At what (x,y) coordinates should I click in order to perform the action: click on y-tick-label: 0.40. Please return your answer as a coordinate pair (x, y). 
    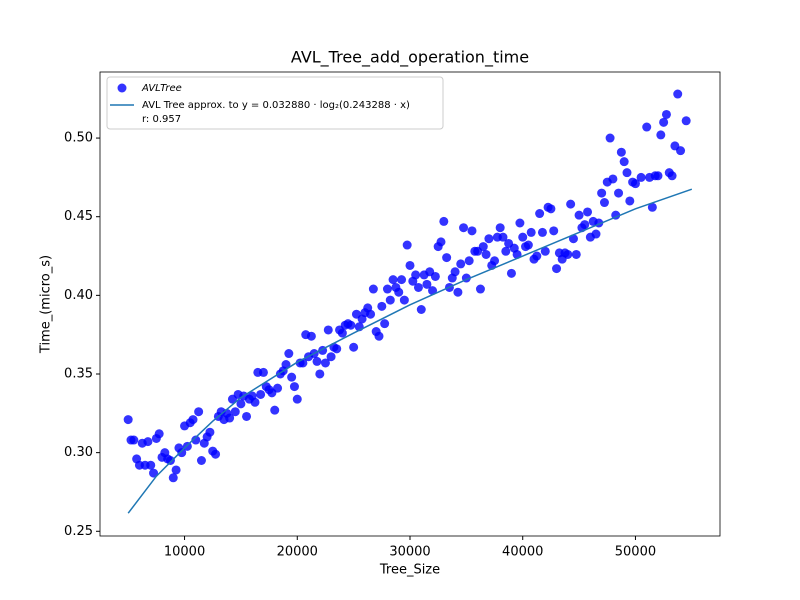
    Looking at the image, I should click on (78, 295).